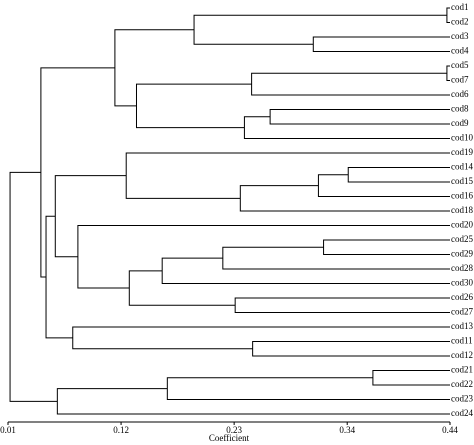 The height and width of the screenshot is (445, 474). Describe the element at coordinates (462, 384) in the screenshot. I see `leaf-label: cod22` at that location.